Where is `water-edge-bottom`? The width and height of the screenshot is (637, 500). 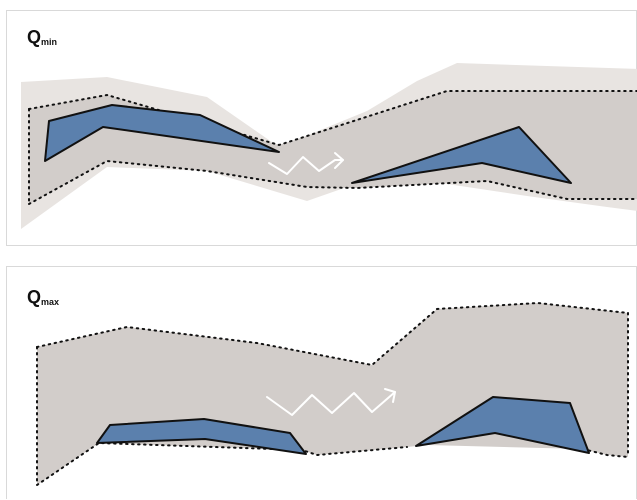 water-edge-bottom is located at coordinates (332, 182).